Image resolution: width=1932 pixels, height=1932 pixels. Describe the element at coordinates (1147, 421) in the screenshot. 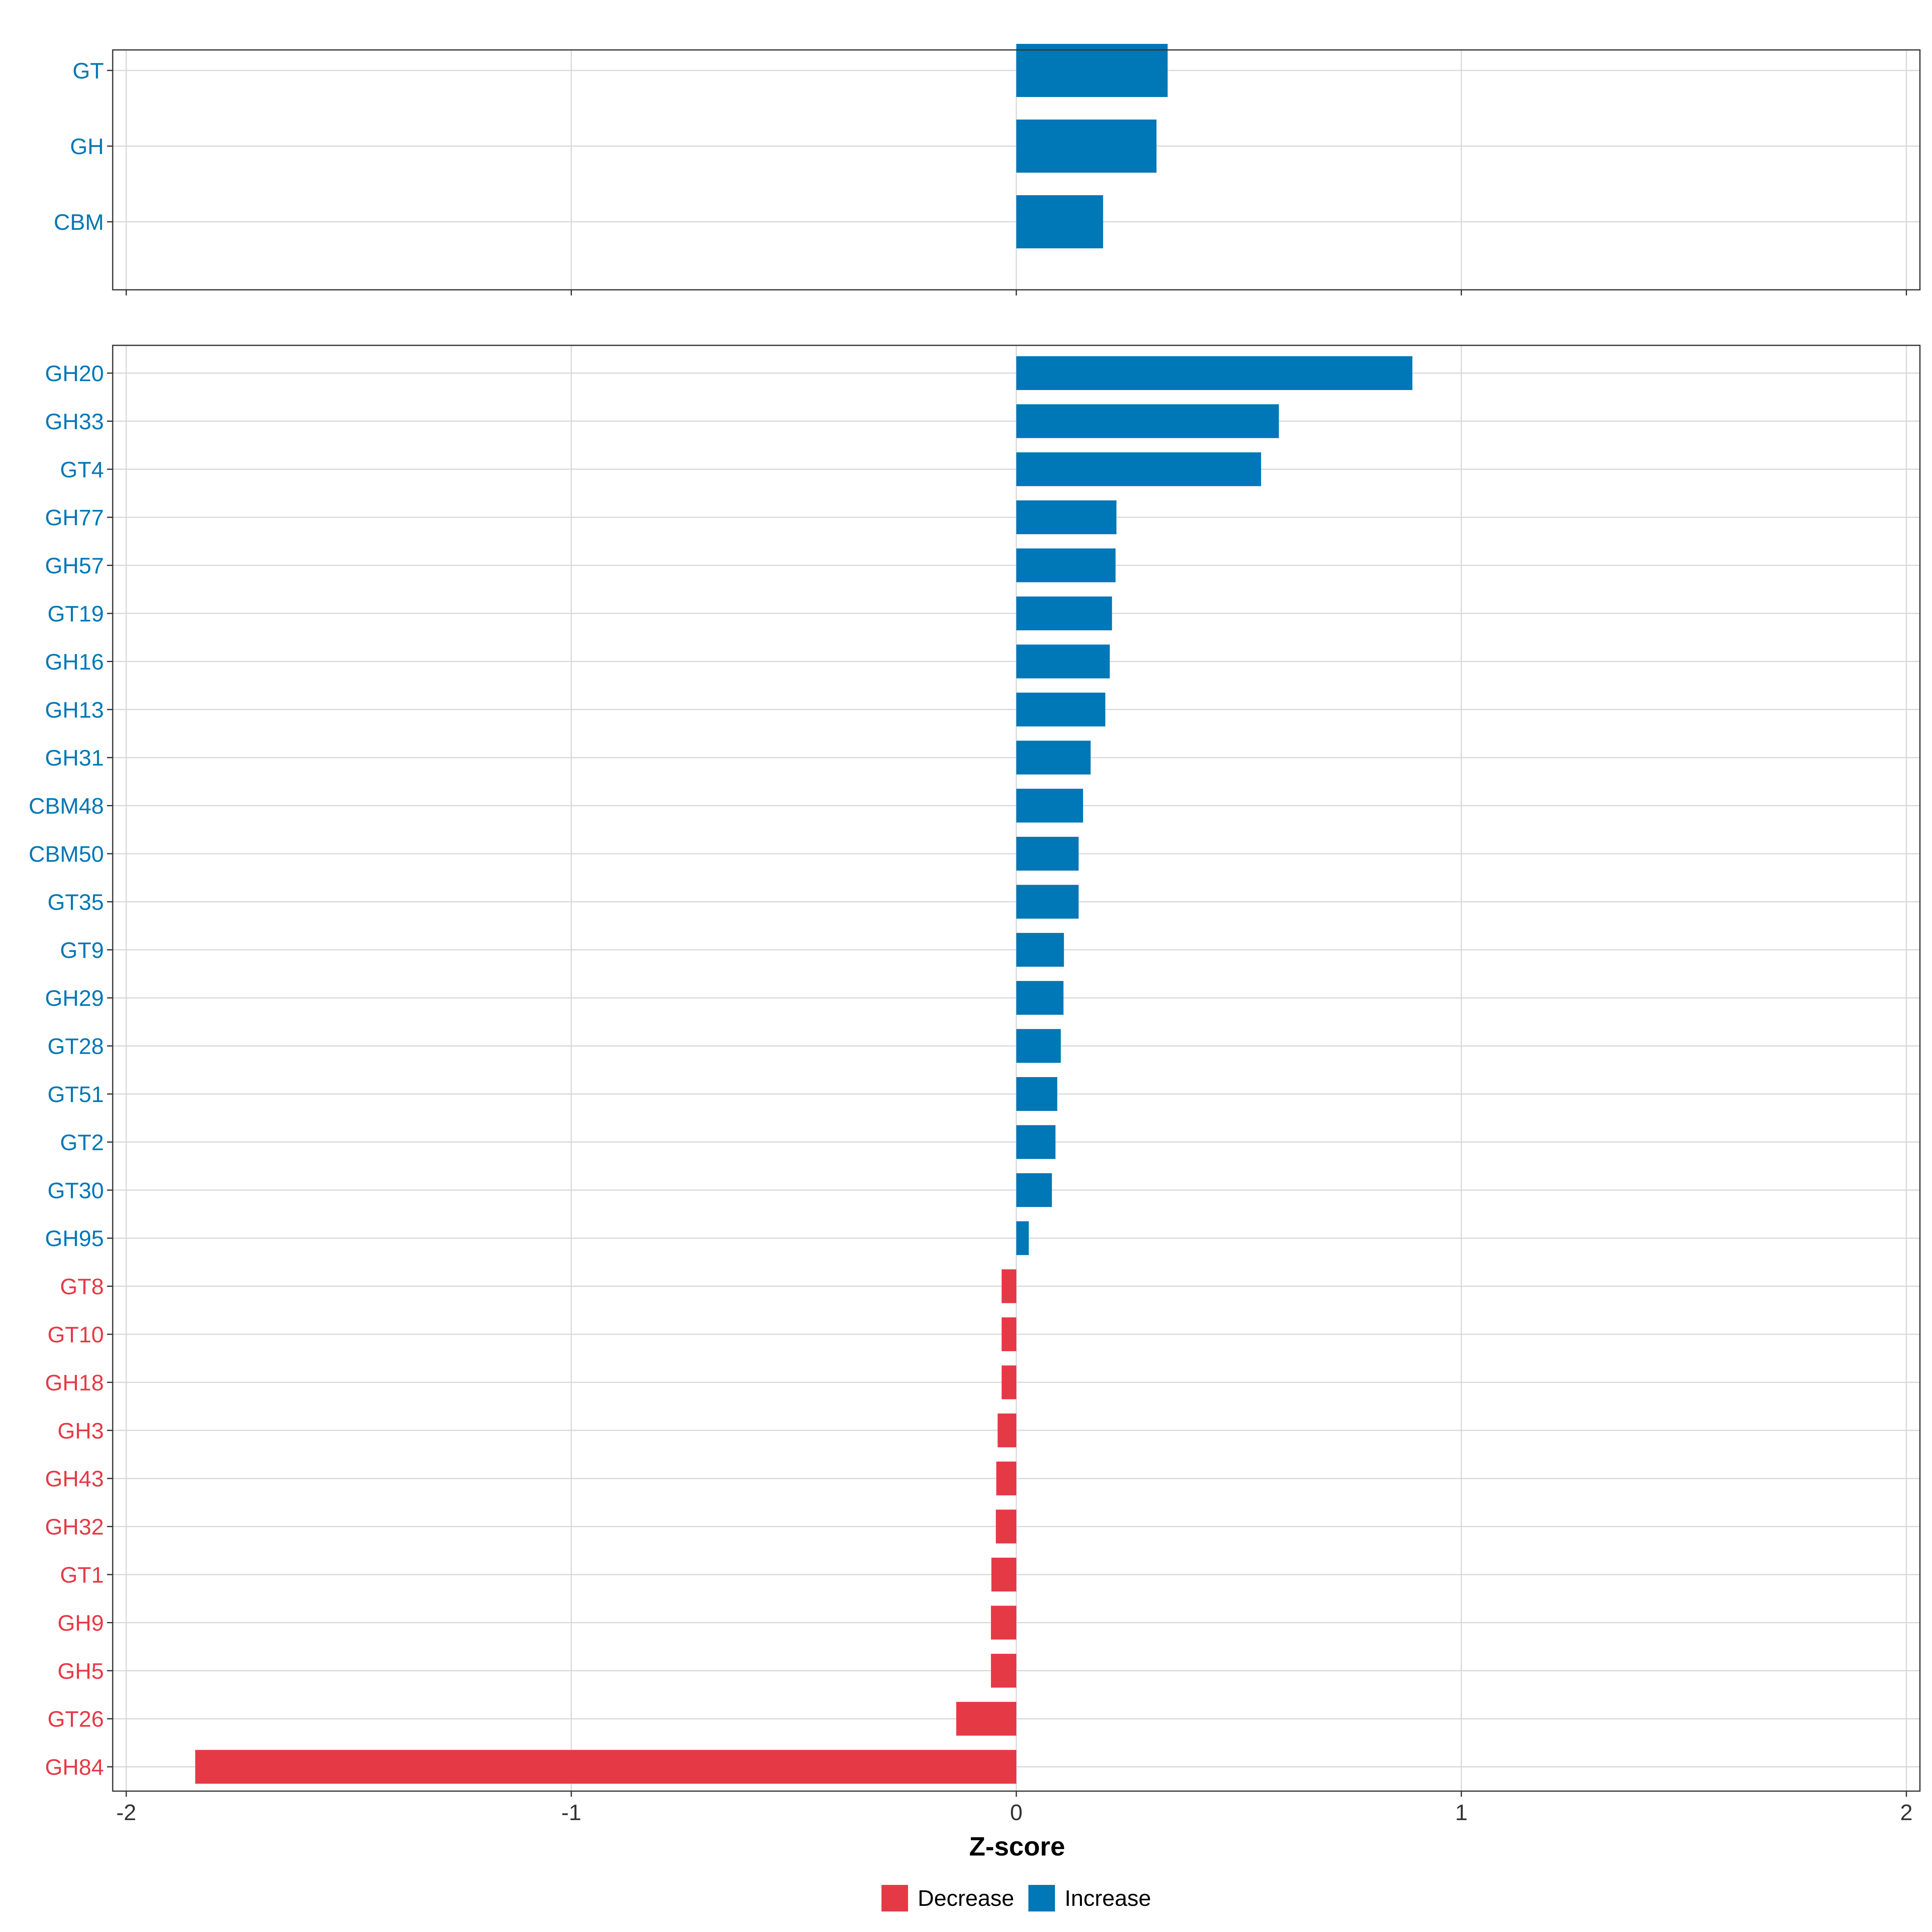

I see `bar-GH33` at that location.